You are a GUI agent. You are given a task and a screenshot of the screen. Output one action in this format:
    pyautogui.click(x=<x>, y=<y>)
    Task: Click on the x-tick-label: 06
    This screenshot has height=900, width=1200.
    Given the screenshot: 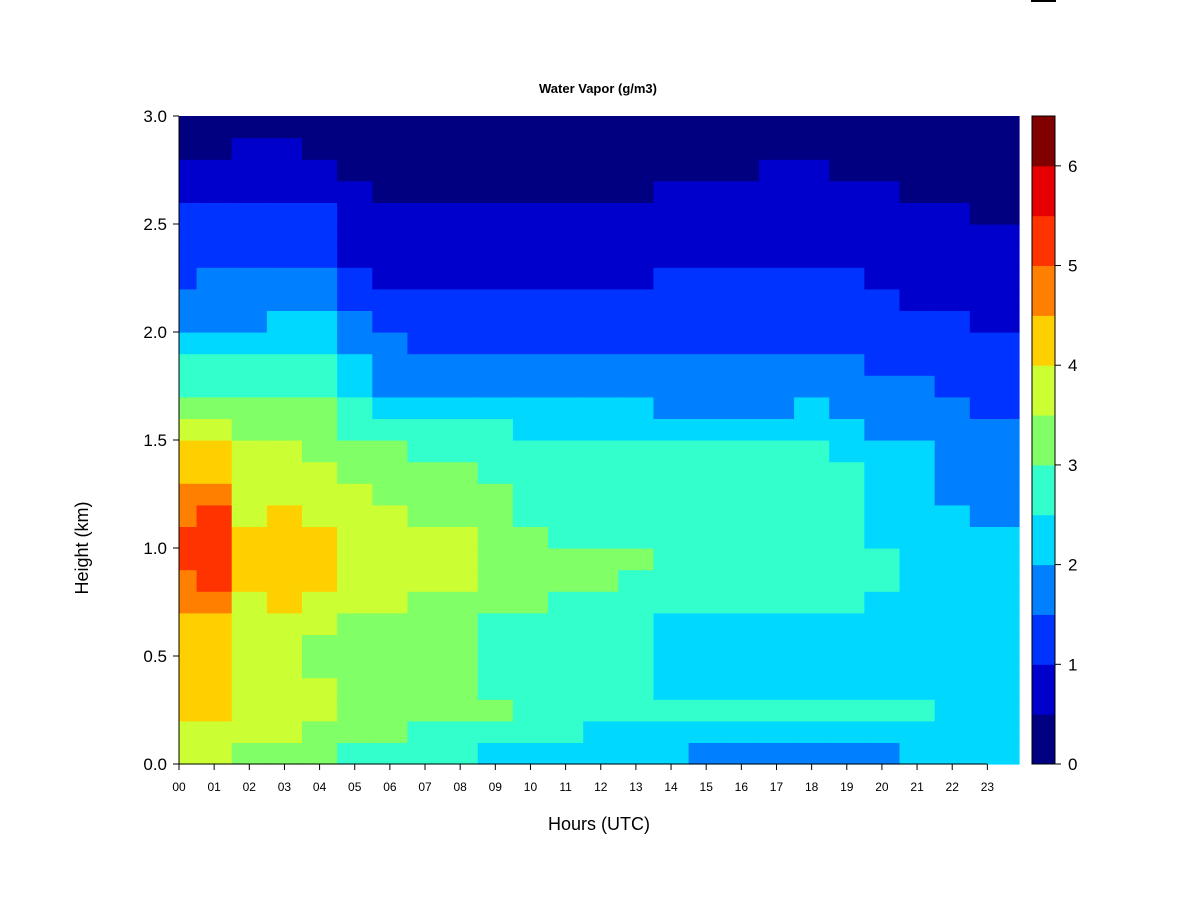 What is the action you would take?
    pyautogui.click(x=390, y=787)
    